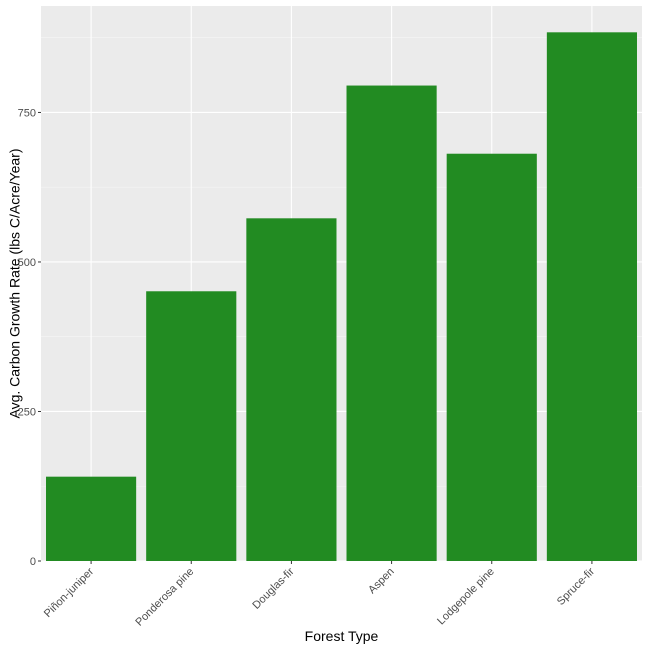  Describe the element at coordinates (381, 581) in the screenshot. I see `x-tick-label: Aspen` at that location.